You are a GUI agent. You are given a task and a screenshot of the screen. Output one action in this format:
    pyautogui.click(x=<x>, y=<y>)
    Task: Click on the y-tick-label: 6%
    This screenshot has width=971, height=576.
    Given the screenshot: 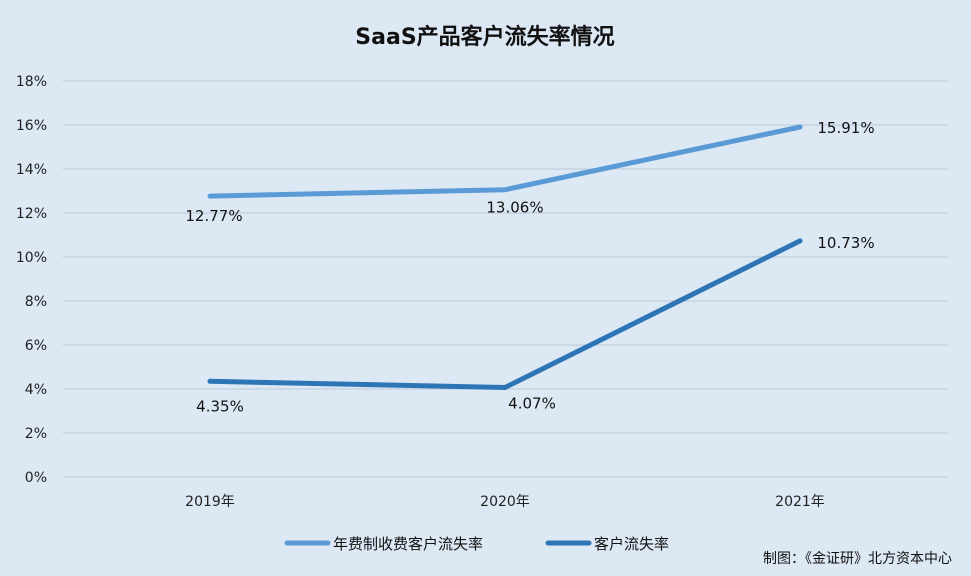 What is the action you would take?
    pyautogui.click(x=36, y=346)
    